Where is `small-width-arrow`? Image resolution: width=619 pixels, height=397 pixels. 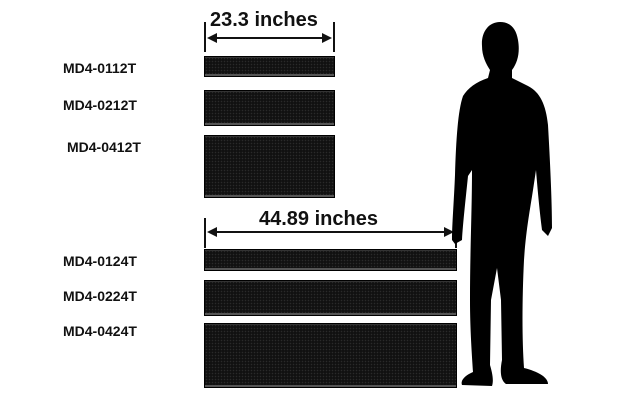 small-width-arrow is located at coordinates (269, 37).